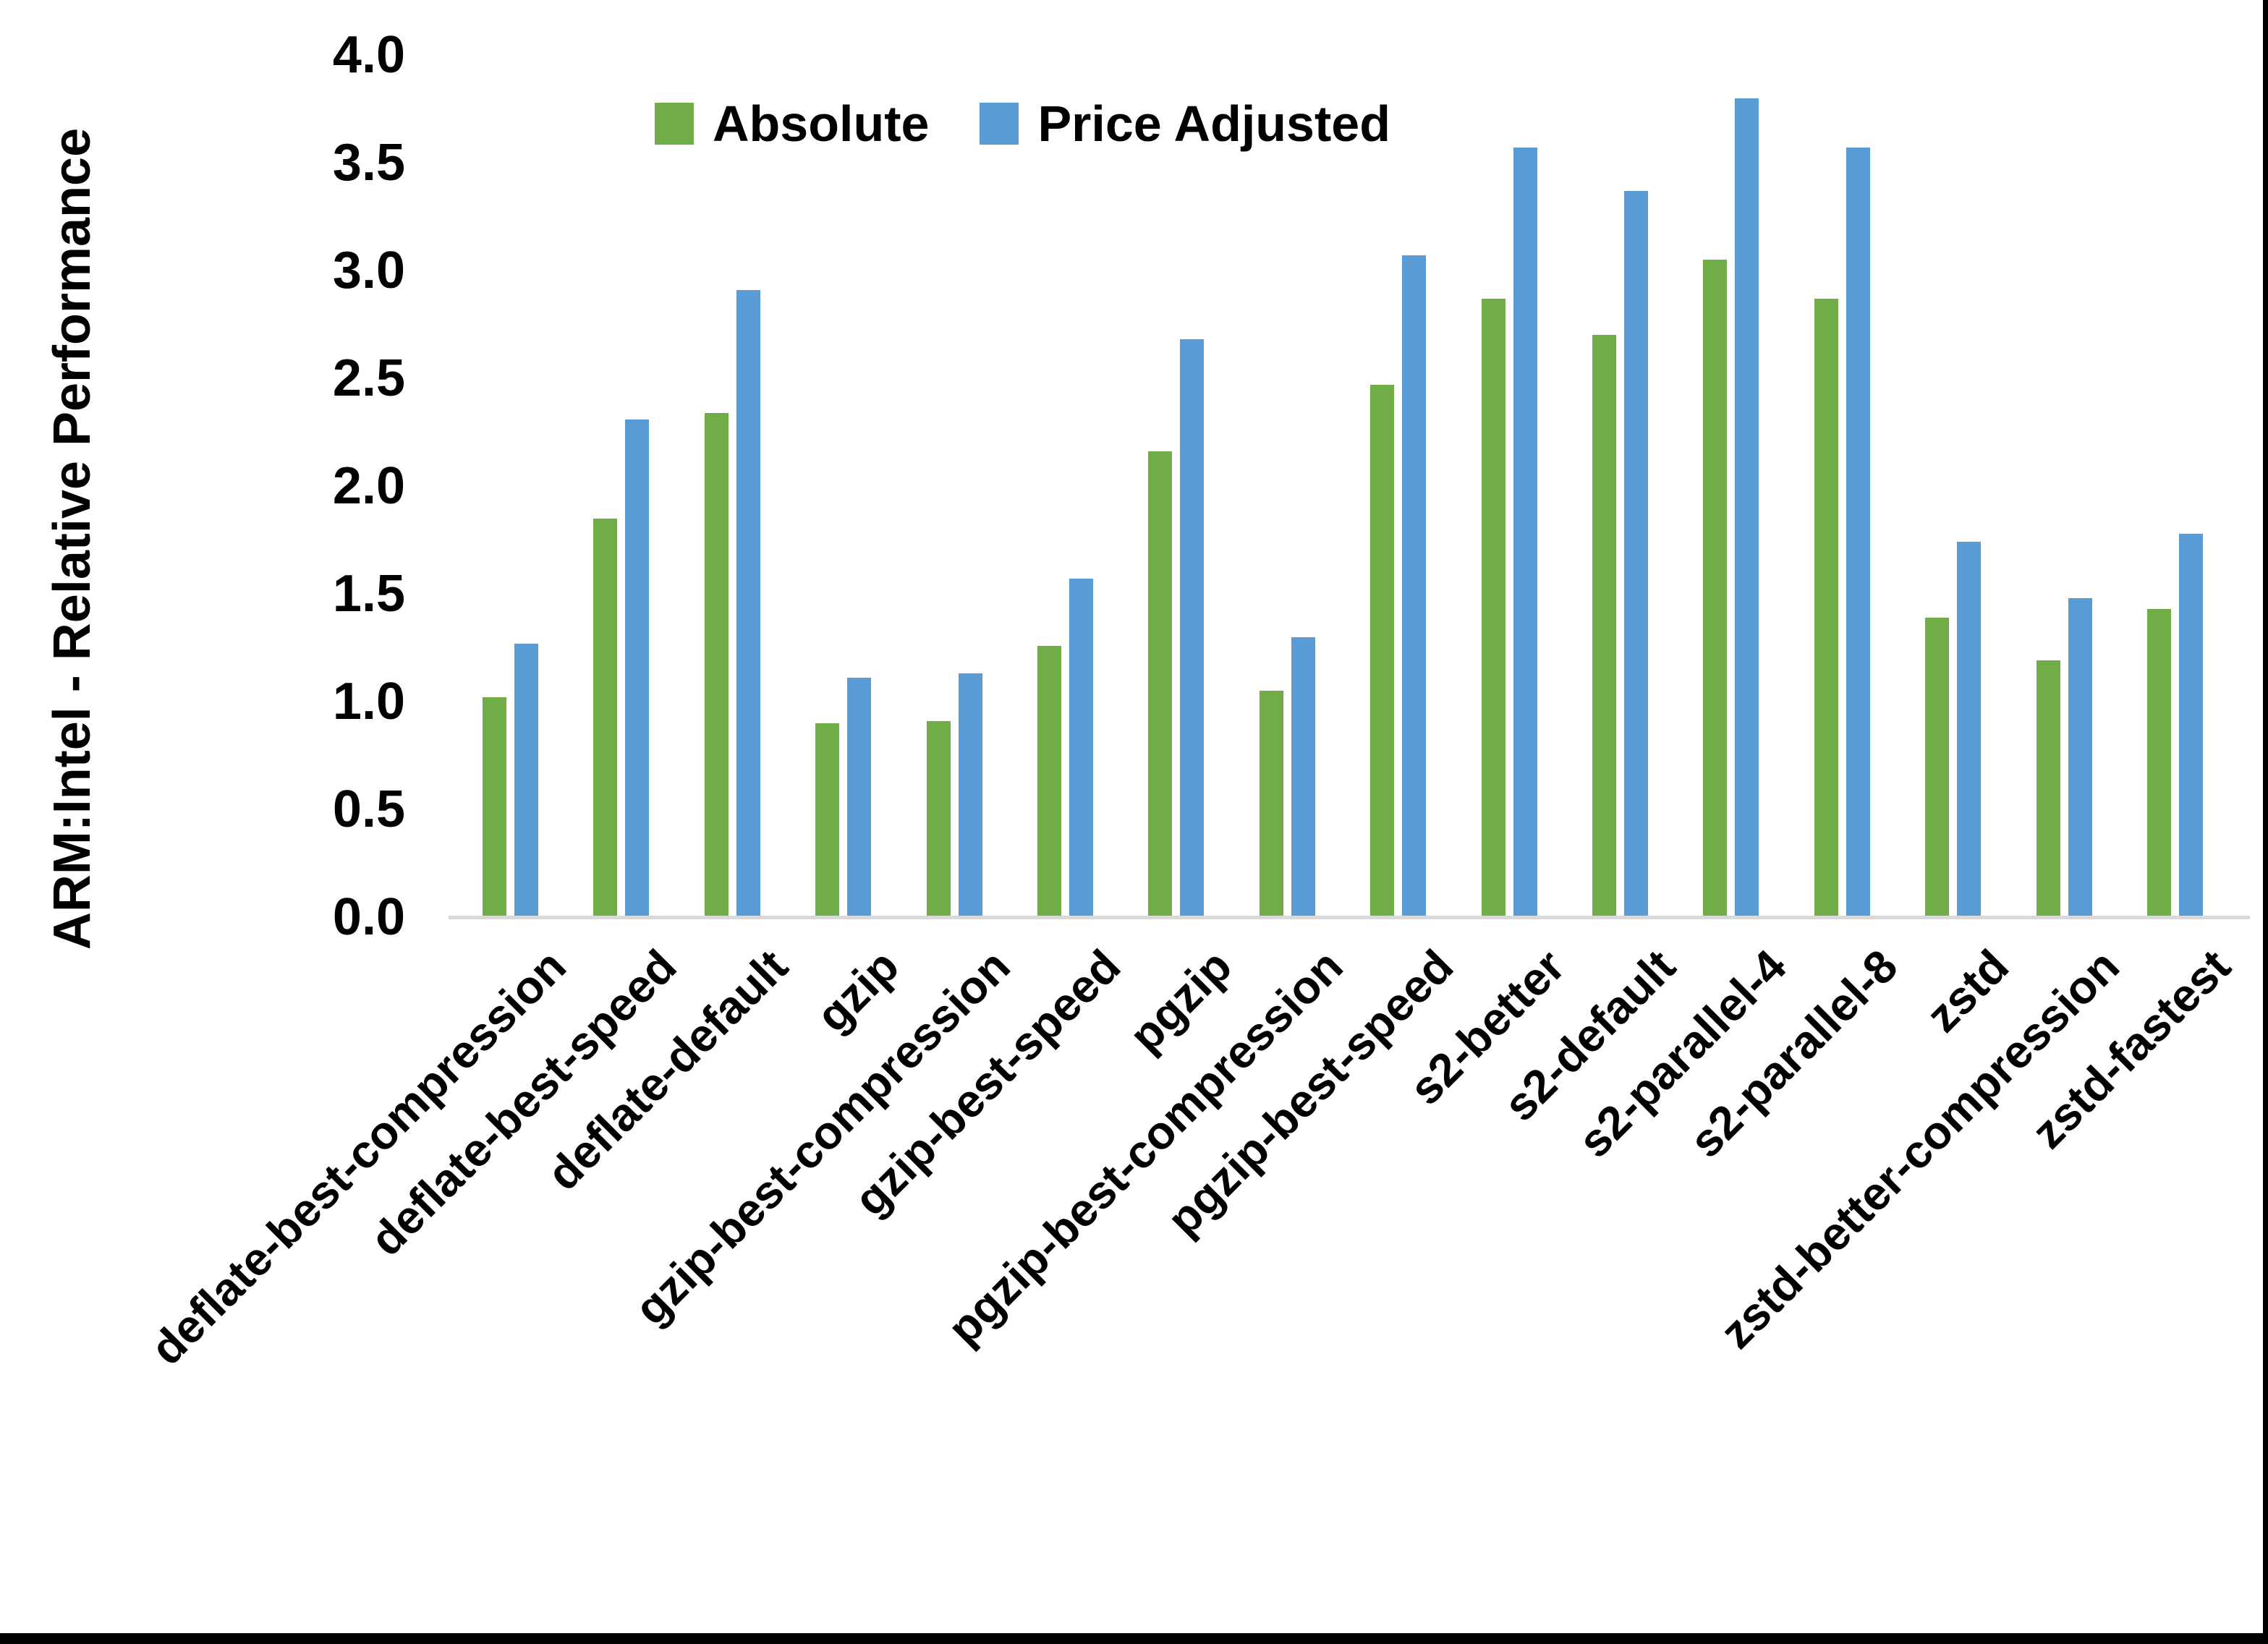 This screenshot has height=1644, width=2268. What do you see at coordinates (674, 124) in the screenshot?
I see `legend-swatch-absolute-icon` at bounding box center [674, 124].